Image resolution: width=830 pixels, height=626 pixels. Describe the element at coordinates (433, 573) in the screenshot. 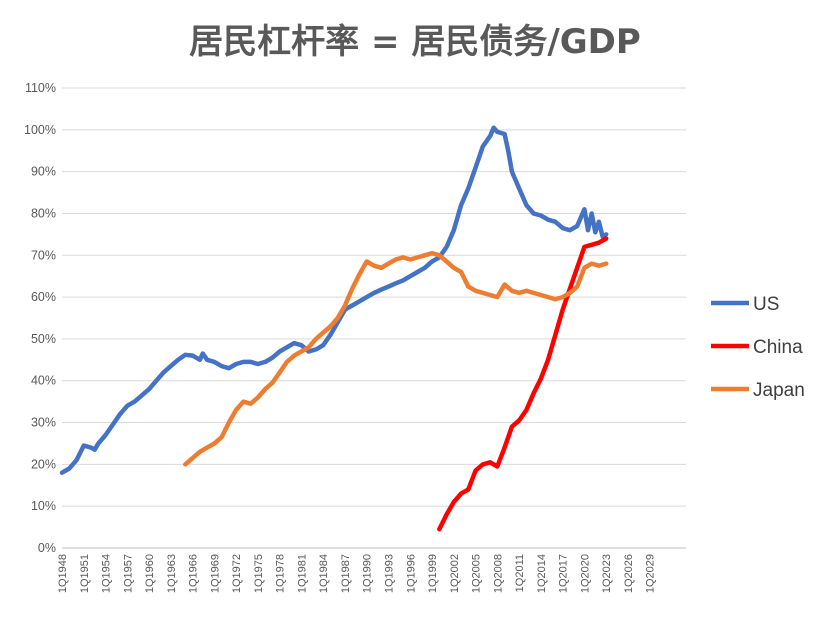

I see `x-tick-label: 1Q1999` at that location.